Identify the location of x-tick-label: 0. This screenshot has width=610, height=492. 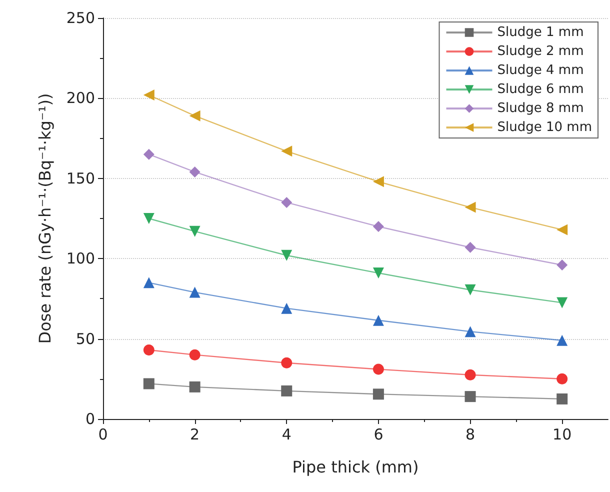
(103, 435).